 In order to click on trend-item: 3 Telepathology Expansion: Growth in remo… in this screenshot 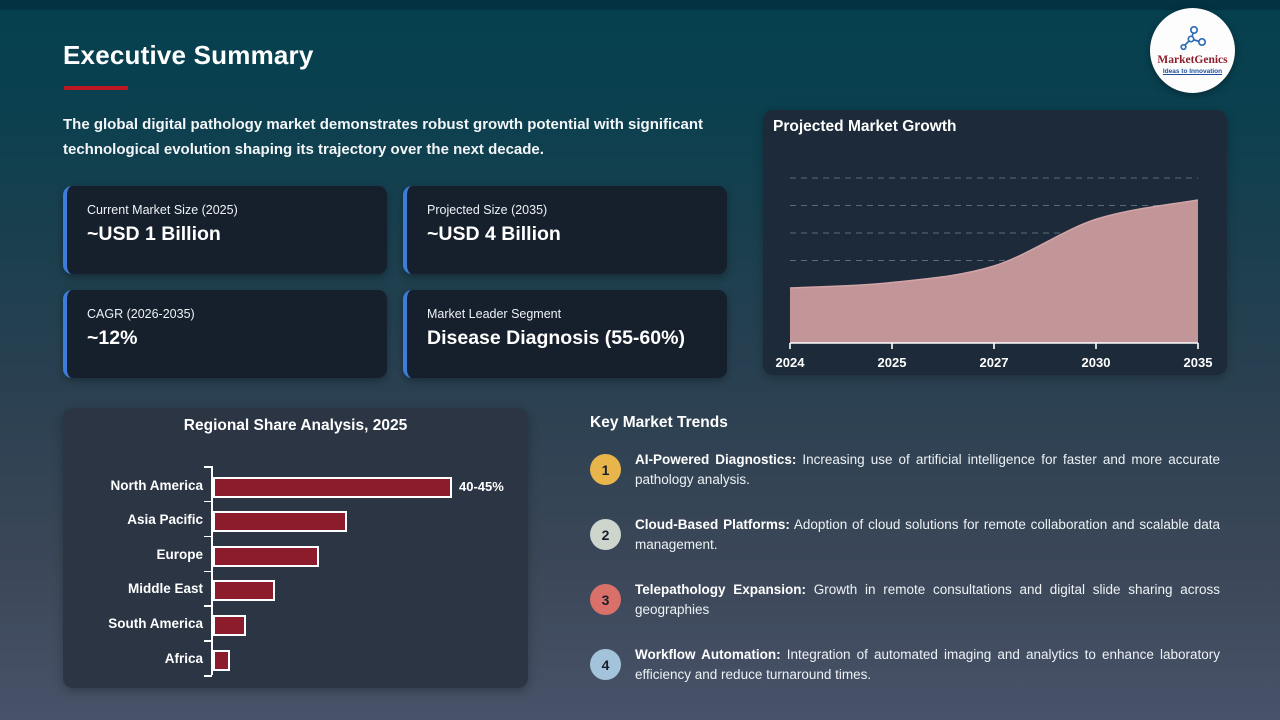, I will do `click(905, 599)`.